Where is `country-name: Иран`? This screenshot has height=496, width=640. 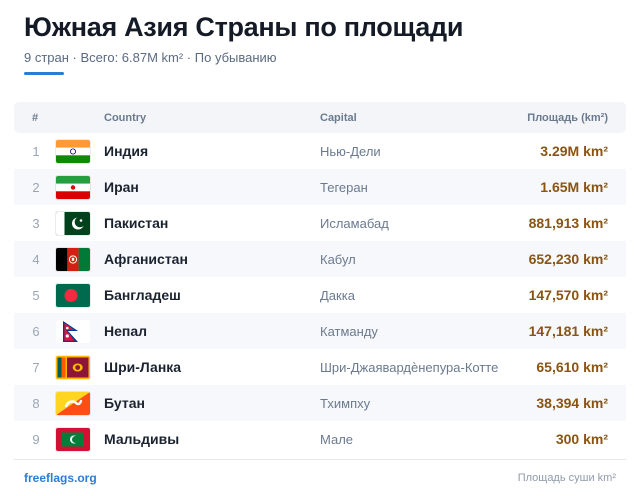
country-name: Иран is located at coordinates (121, 187).